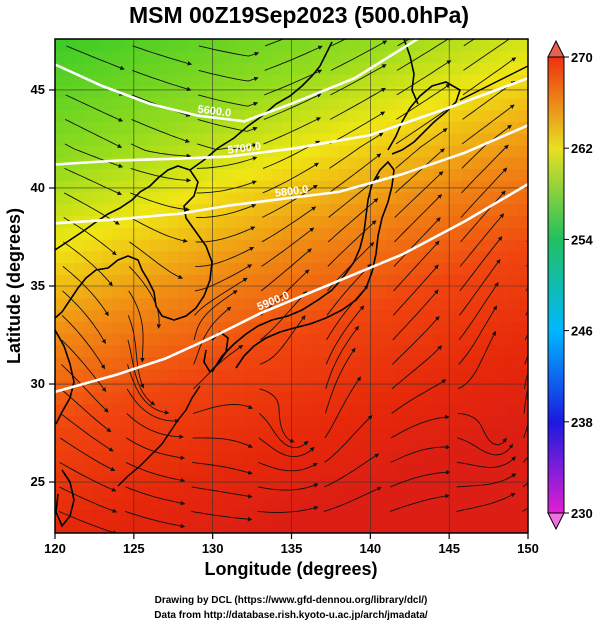  What do you see at coordinates (291, 192) in the screenshot?
I see `contour-label: 5800.0` at bounding box center [291, 192].